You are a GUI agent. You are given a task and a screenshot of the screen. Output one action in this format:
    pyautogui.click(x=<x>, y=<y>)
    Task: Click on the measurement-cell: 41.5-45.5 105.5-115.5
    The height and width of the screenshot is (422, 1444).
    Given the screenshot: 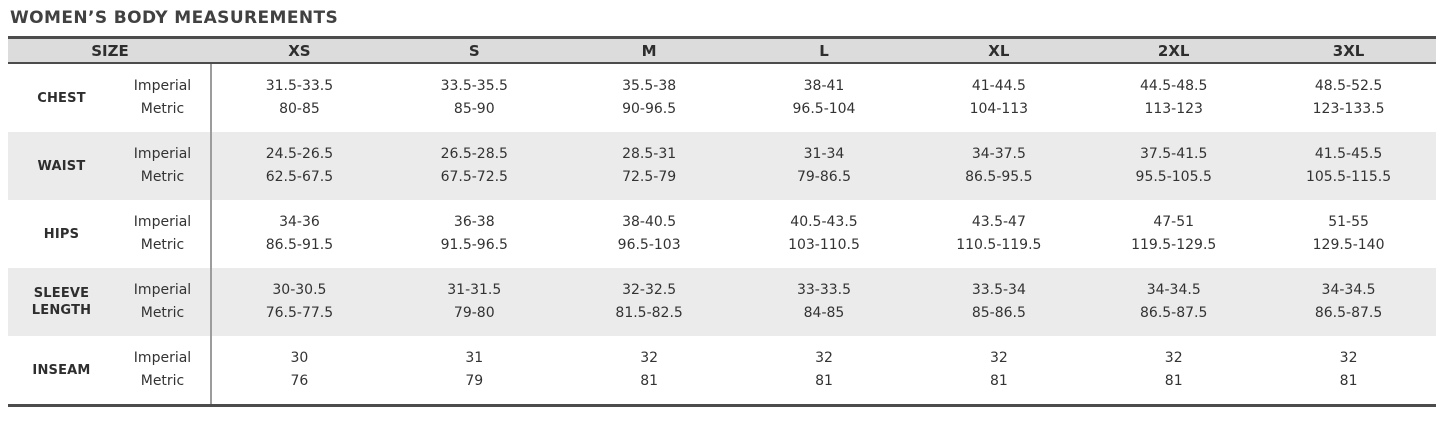 What is the action you would take?
    pyautogui.click(x=1348, y=166)
    